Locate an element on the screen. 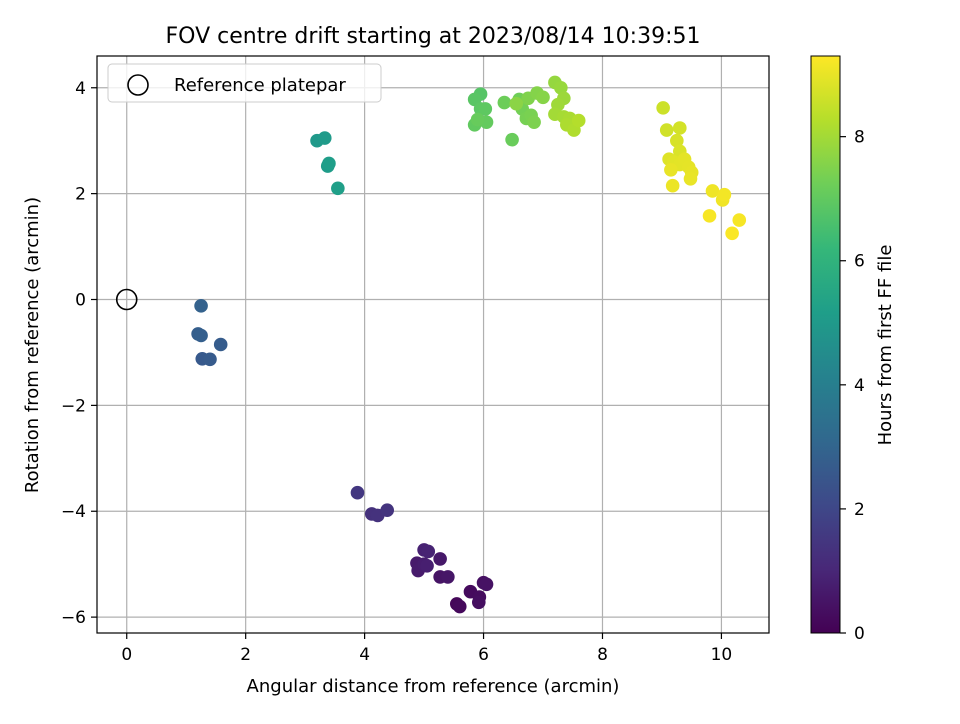  colorbar is located at coordinates (825, 344).